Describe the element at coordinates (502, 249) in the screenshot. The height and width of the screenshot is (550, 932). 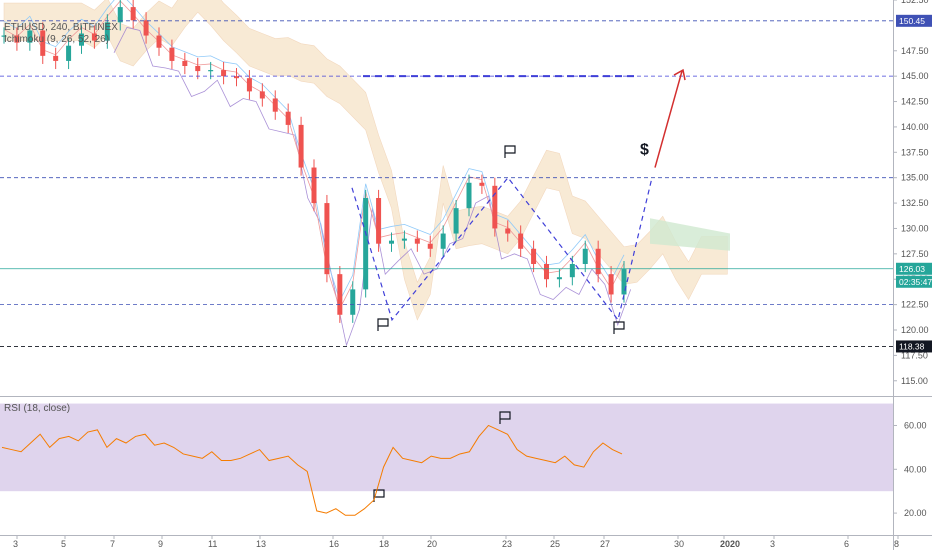
I see `pattern-dashed-line` at that location.